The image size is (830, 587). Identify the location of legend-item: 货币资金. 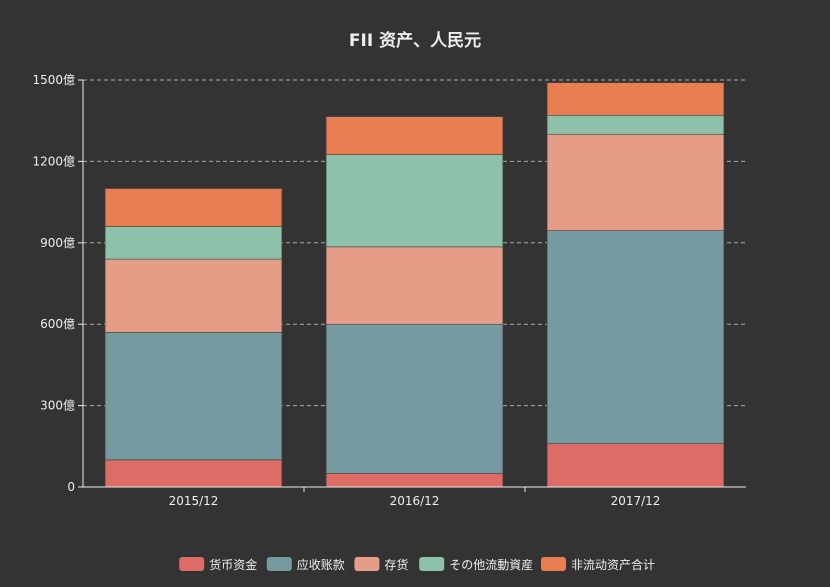
(218, 564).